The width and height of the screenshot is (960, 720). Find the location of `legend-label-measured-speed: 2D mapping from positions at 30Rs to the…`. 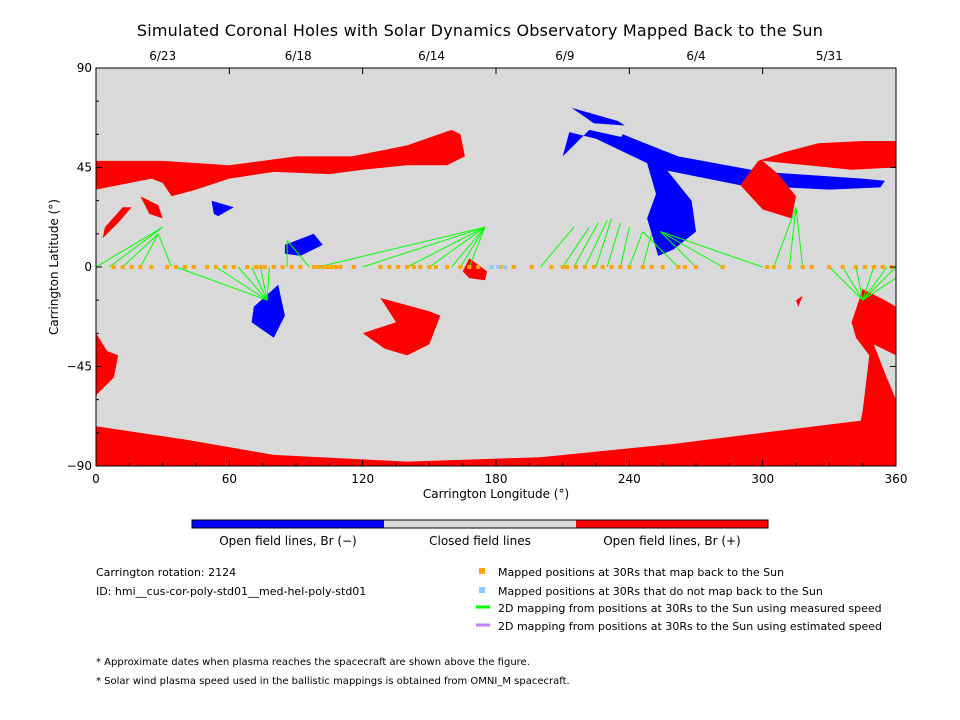

legend-label-measured-speed: 2D mapping from positions at 30Rs to the… is located at coordinates (690, 608).